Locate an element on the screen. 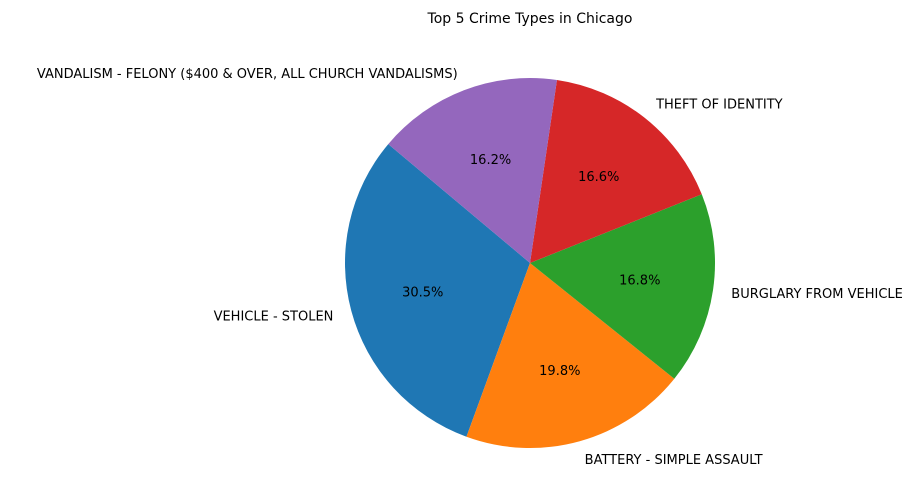 The image size is (924, 504). slice-percent-label: 16.6% is located at coordinates (598, 177).